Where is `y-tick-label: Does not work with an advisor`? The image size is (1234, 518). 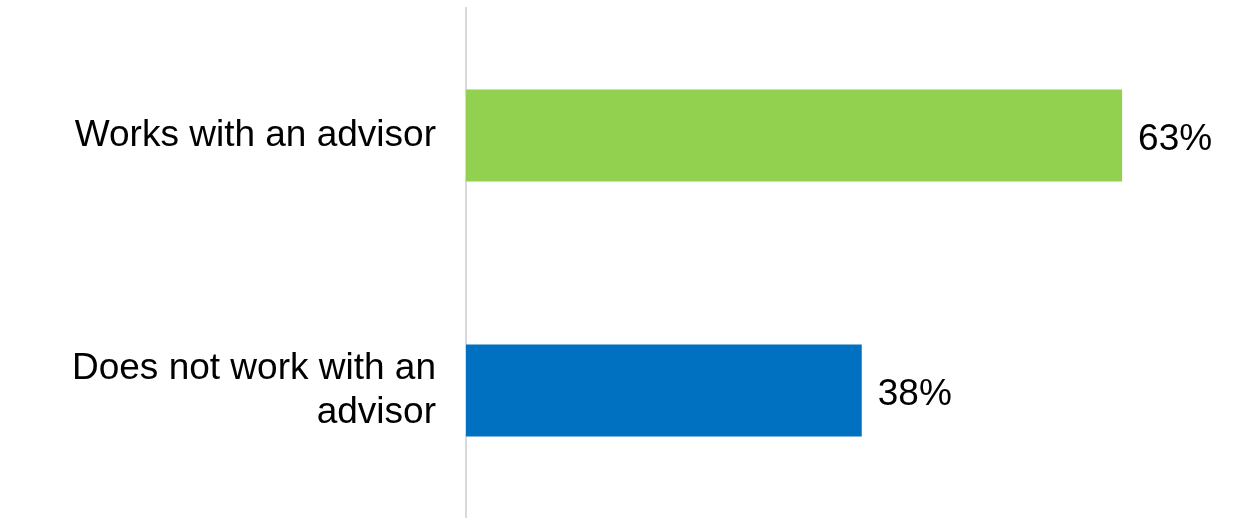
y-tick-label: Does not work with an advisor is located at coordinates (253, 388).